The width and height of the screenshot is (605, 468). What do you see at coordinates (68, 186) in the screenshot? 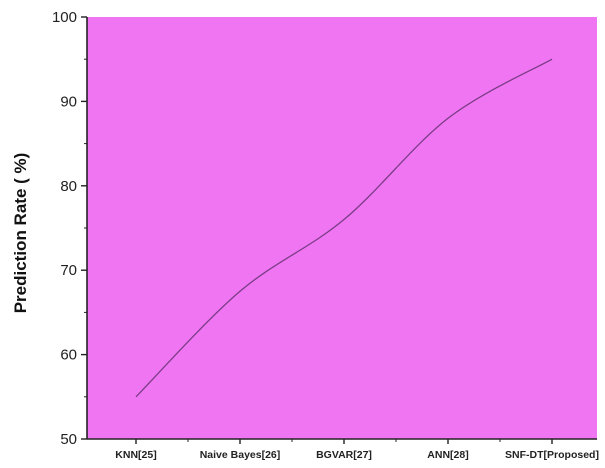
I see `y-tick-label: 80` at bounding box center [68, 186].